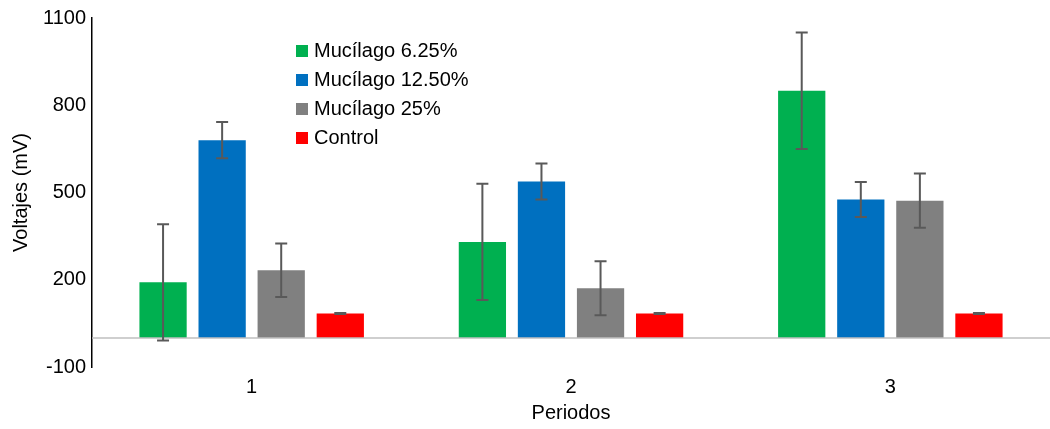 The width and height of the screenshot is (1050, 429). What do you see at coordinates (69, 103) in the screenshot?
I see `y-tick-label: 800` at bounding box center [69, 103].